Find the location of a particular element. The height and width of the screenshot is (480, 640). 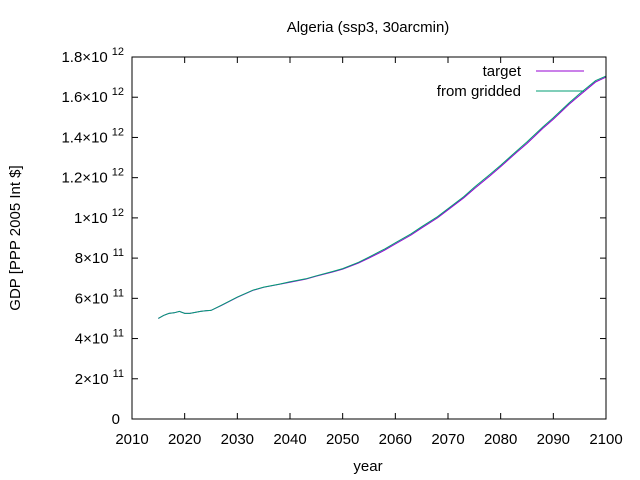

x-tick-label-8: 2090 is located at coordinates (553, 439).